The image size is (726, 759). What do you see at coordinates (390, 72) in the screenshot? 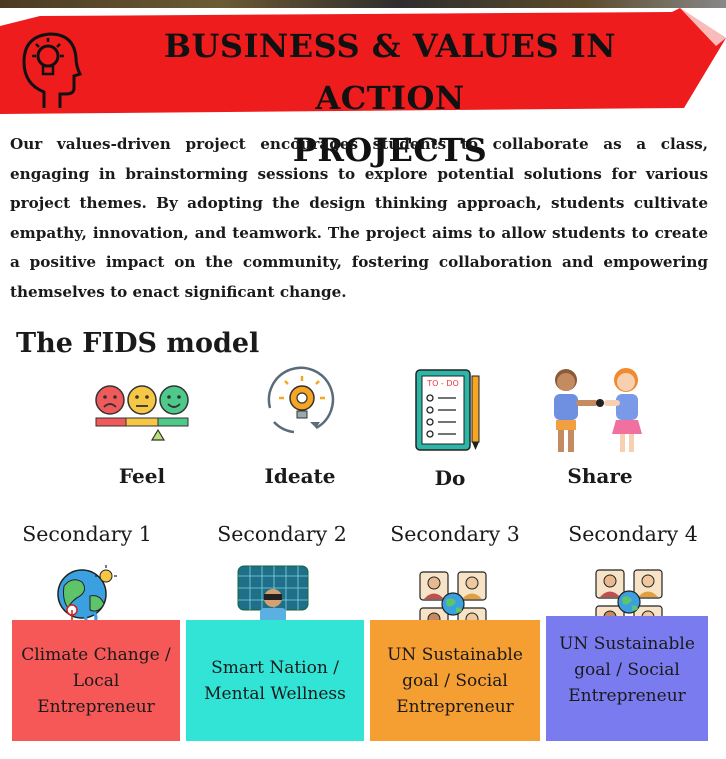
I see `banner-title-line1: BUSINESS & VALUES IN ACTION` at bounding box center [390, 72].